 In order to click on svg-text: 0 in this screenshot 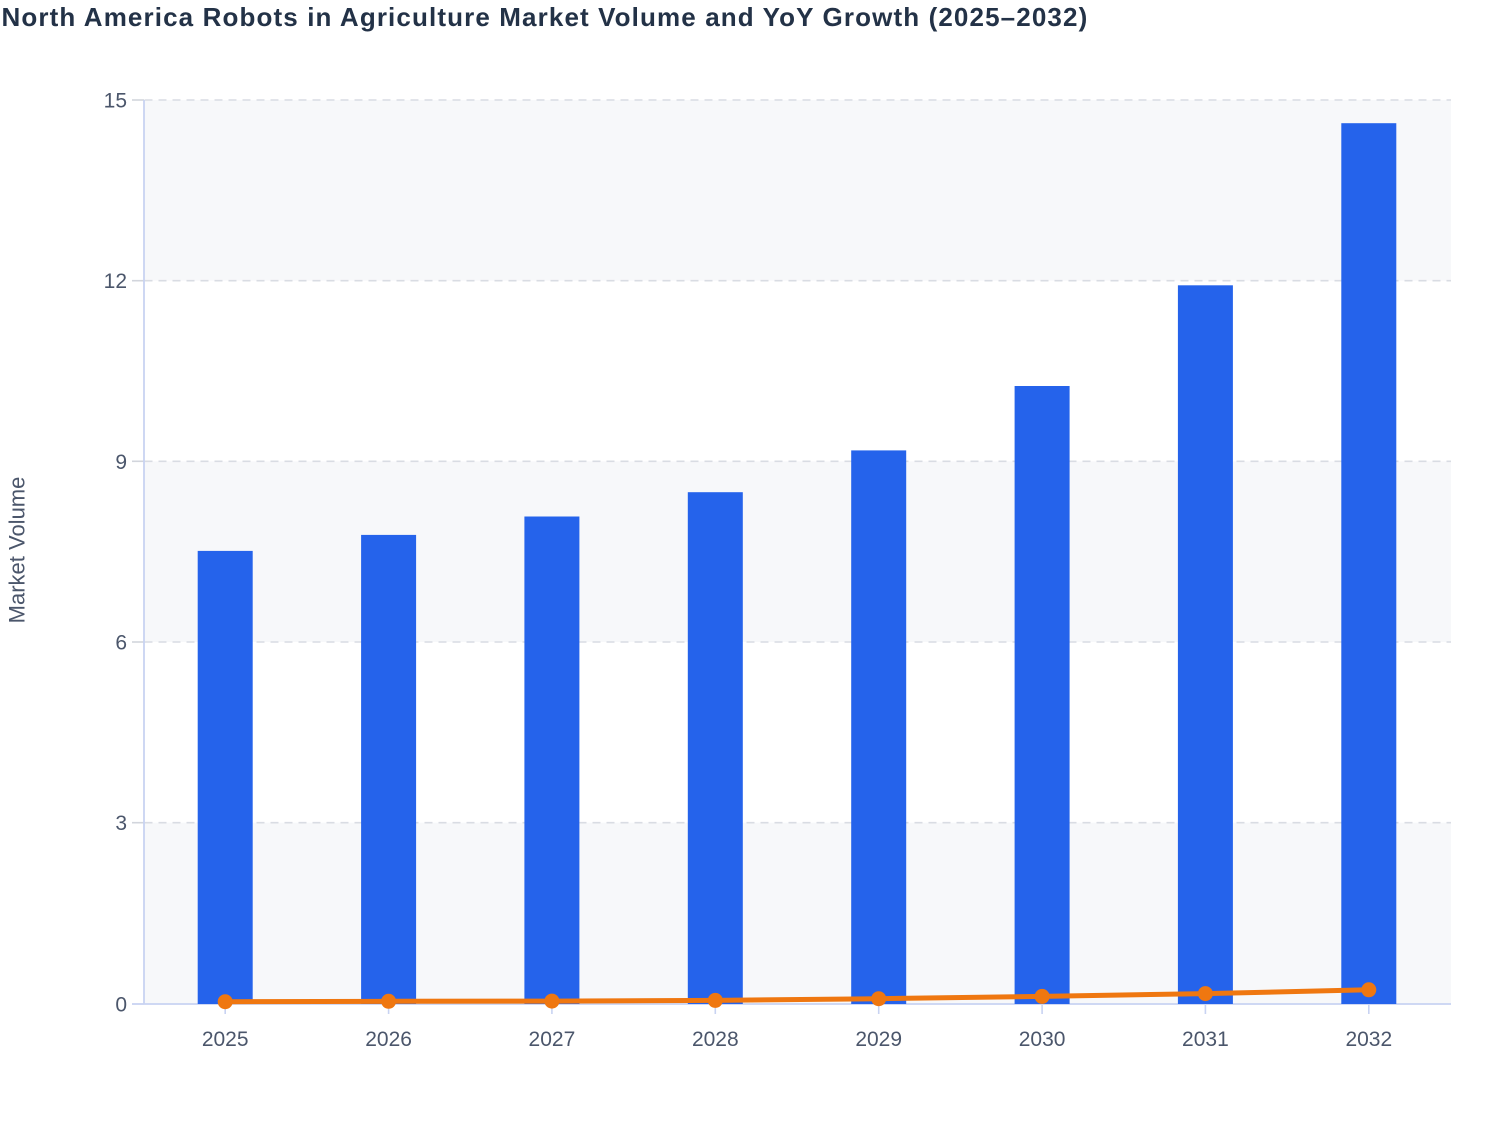, I will do `click(121, 1005)`.